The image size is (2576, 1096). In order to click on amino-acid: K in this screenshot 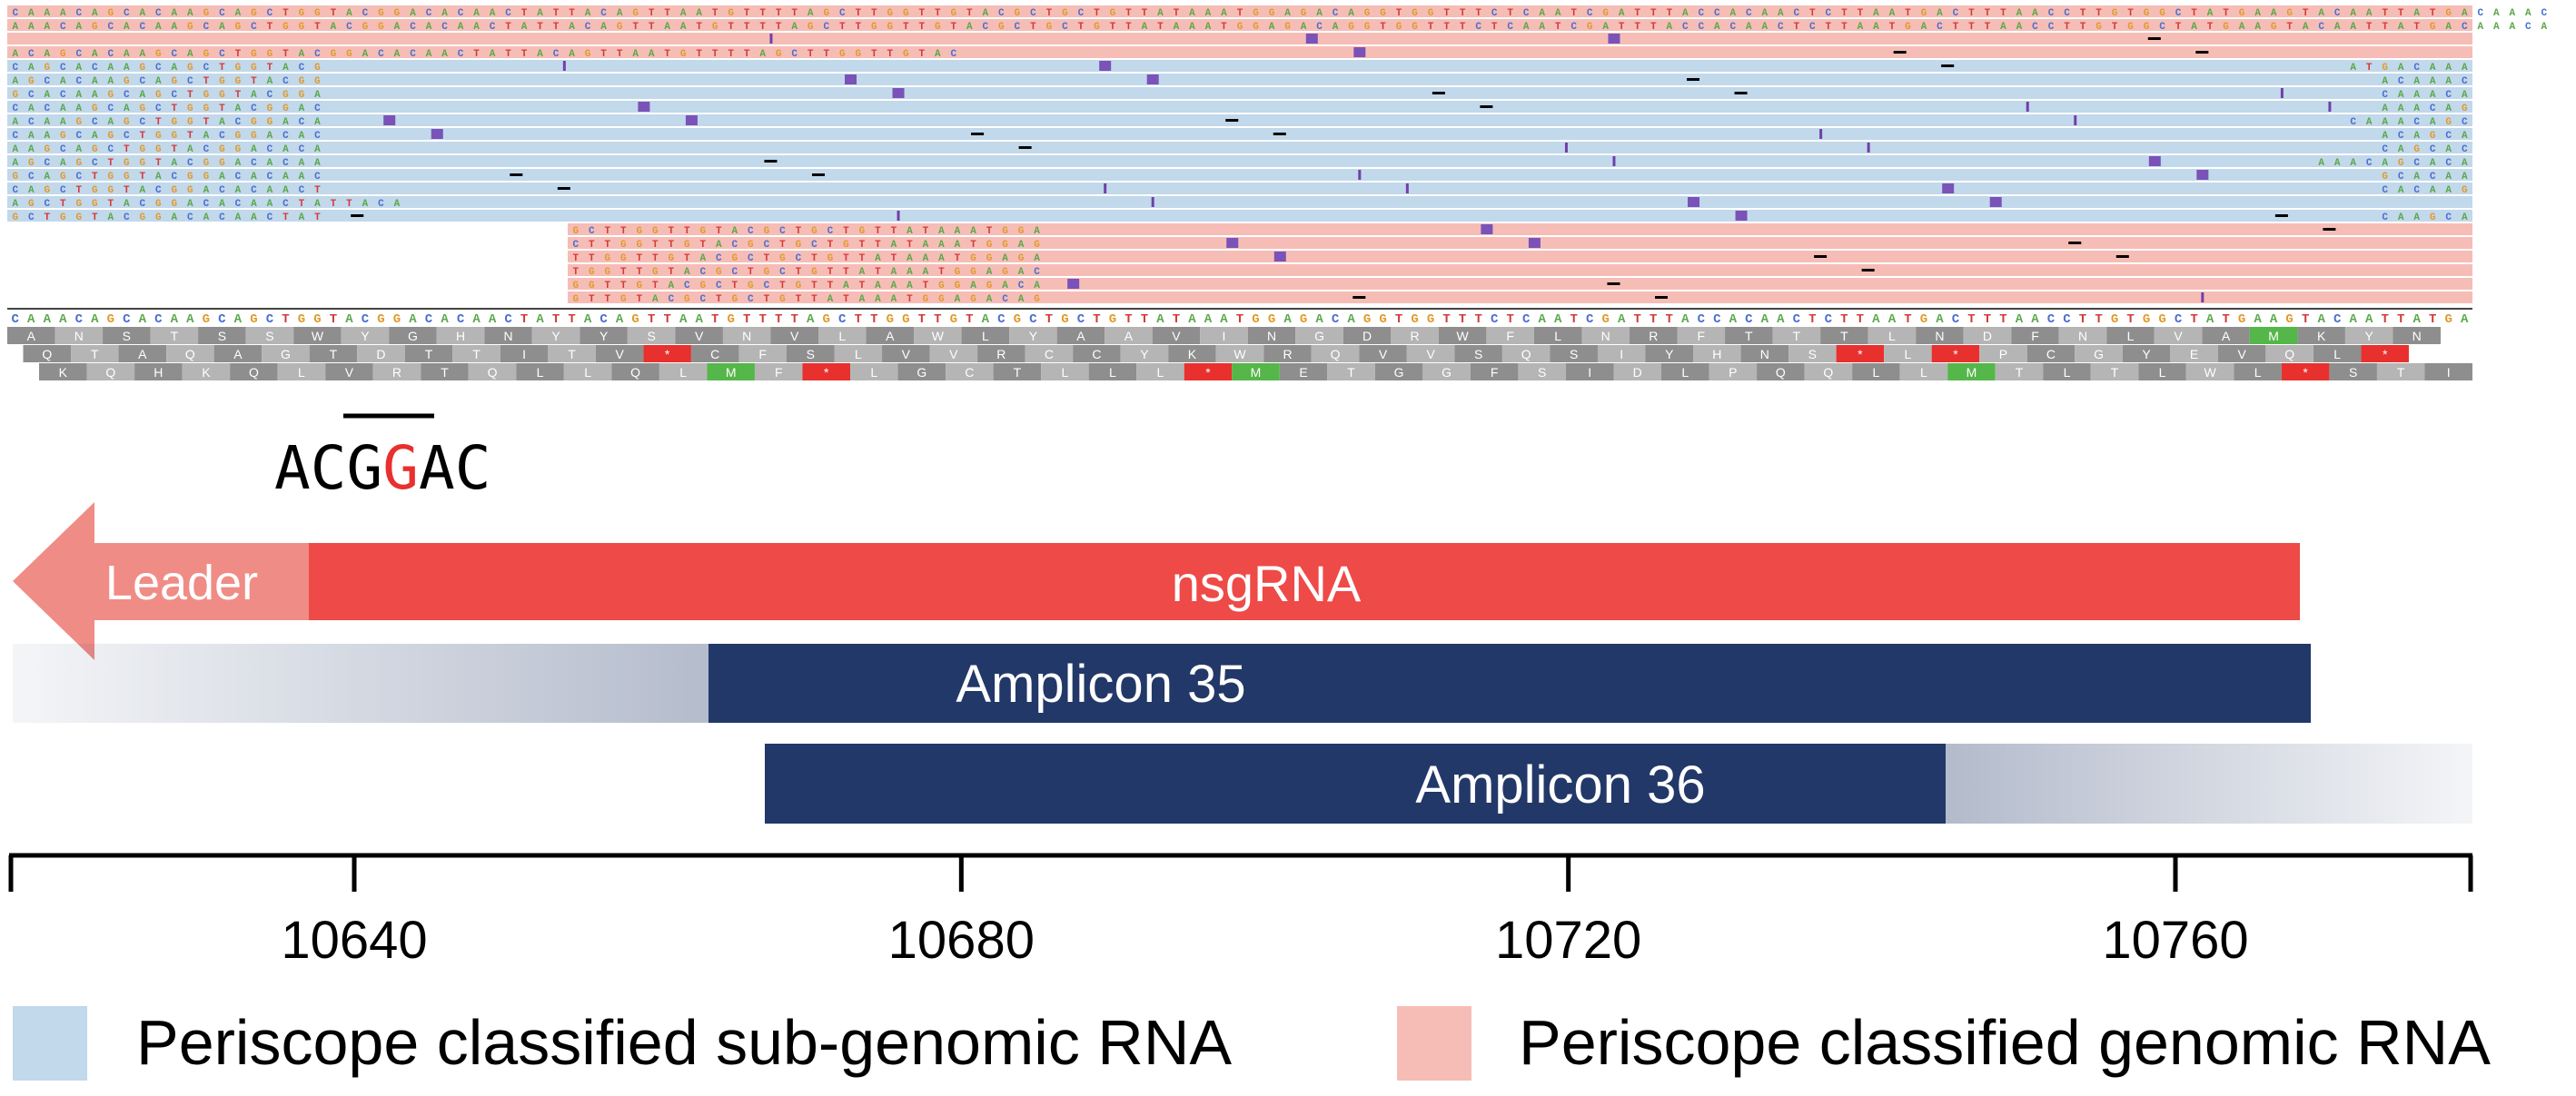, I will do `click(2321, 336)`.